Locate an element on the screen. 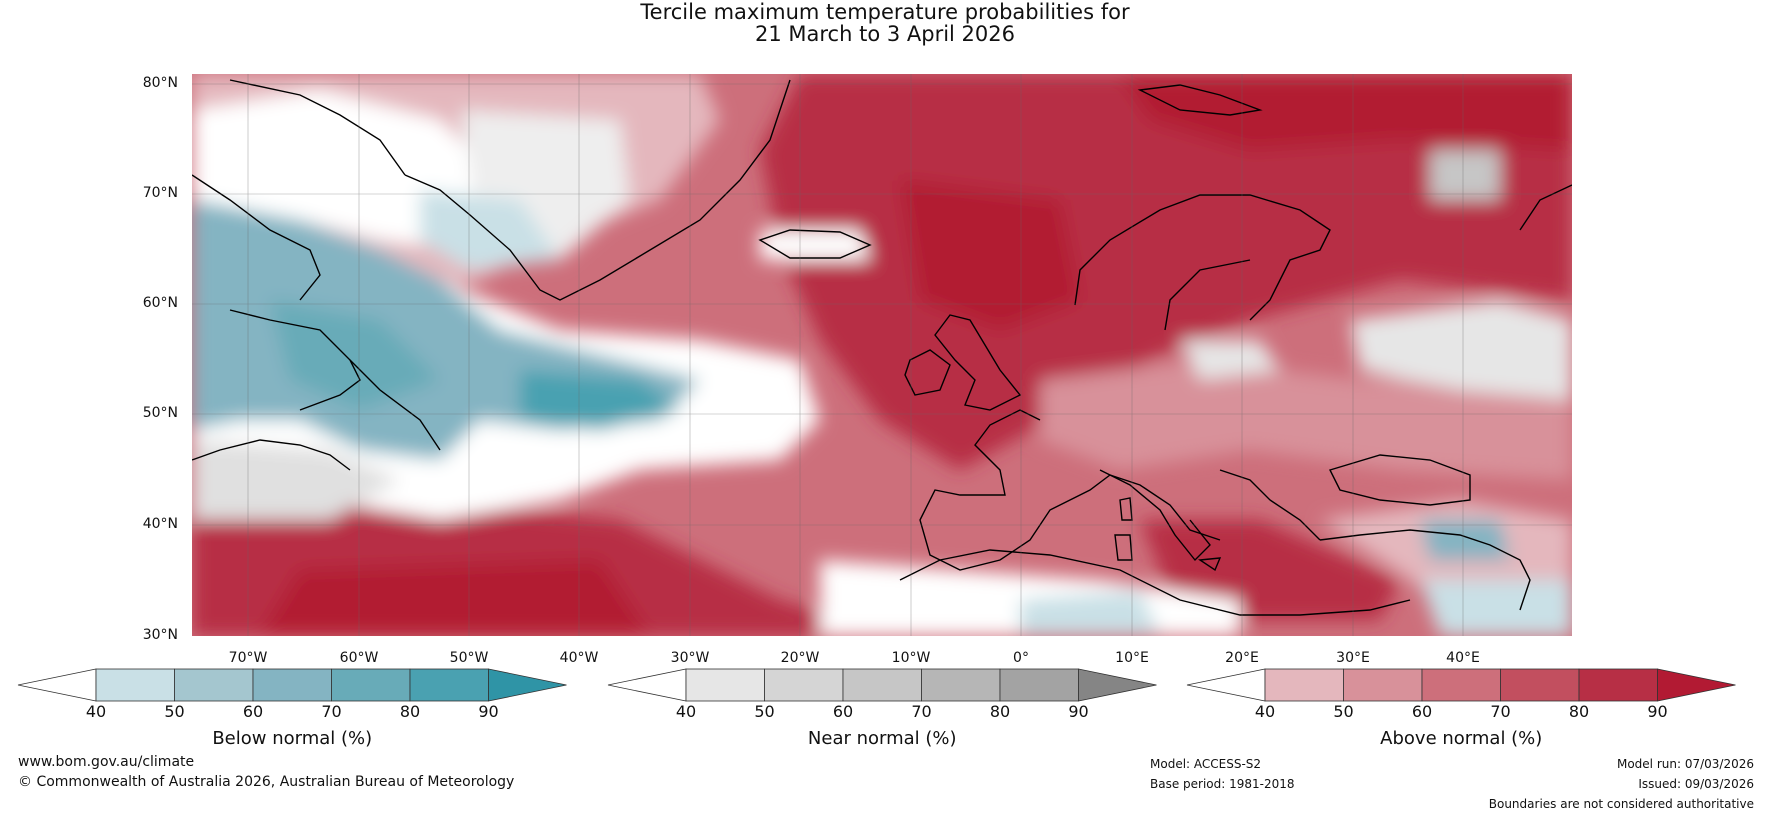 Image resolution: width=1770 pixels, height=816 pixels. lat-label-80n: 80°N is located at coordinates (160, 83).